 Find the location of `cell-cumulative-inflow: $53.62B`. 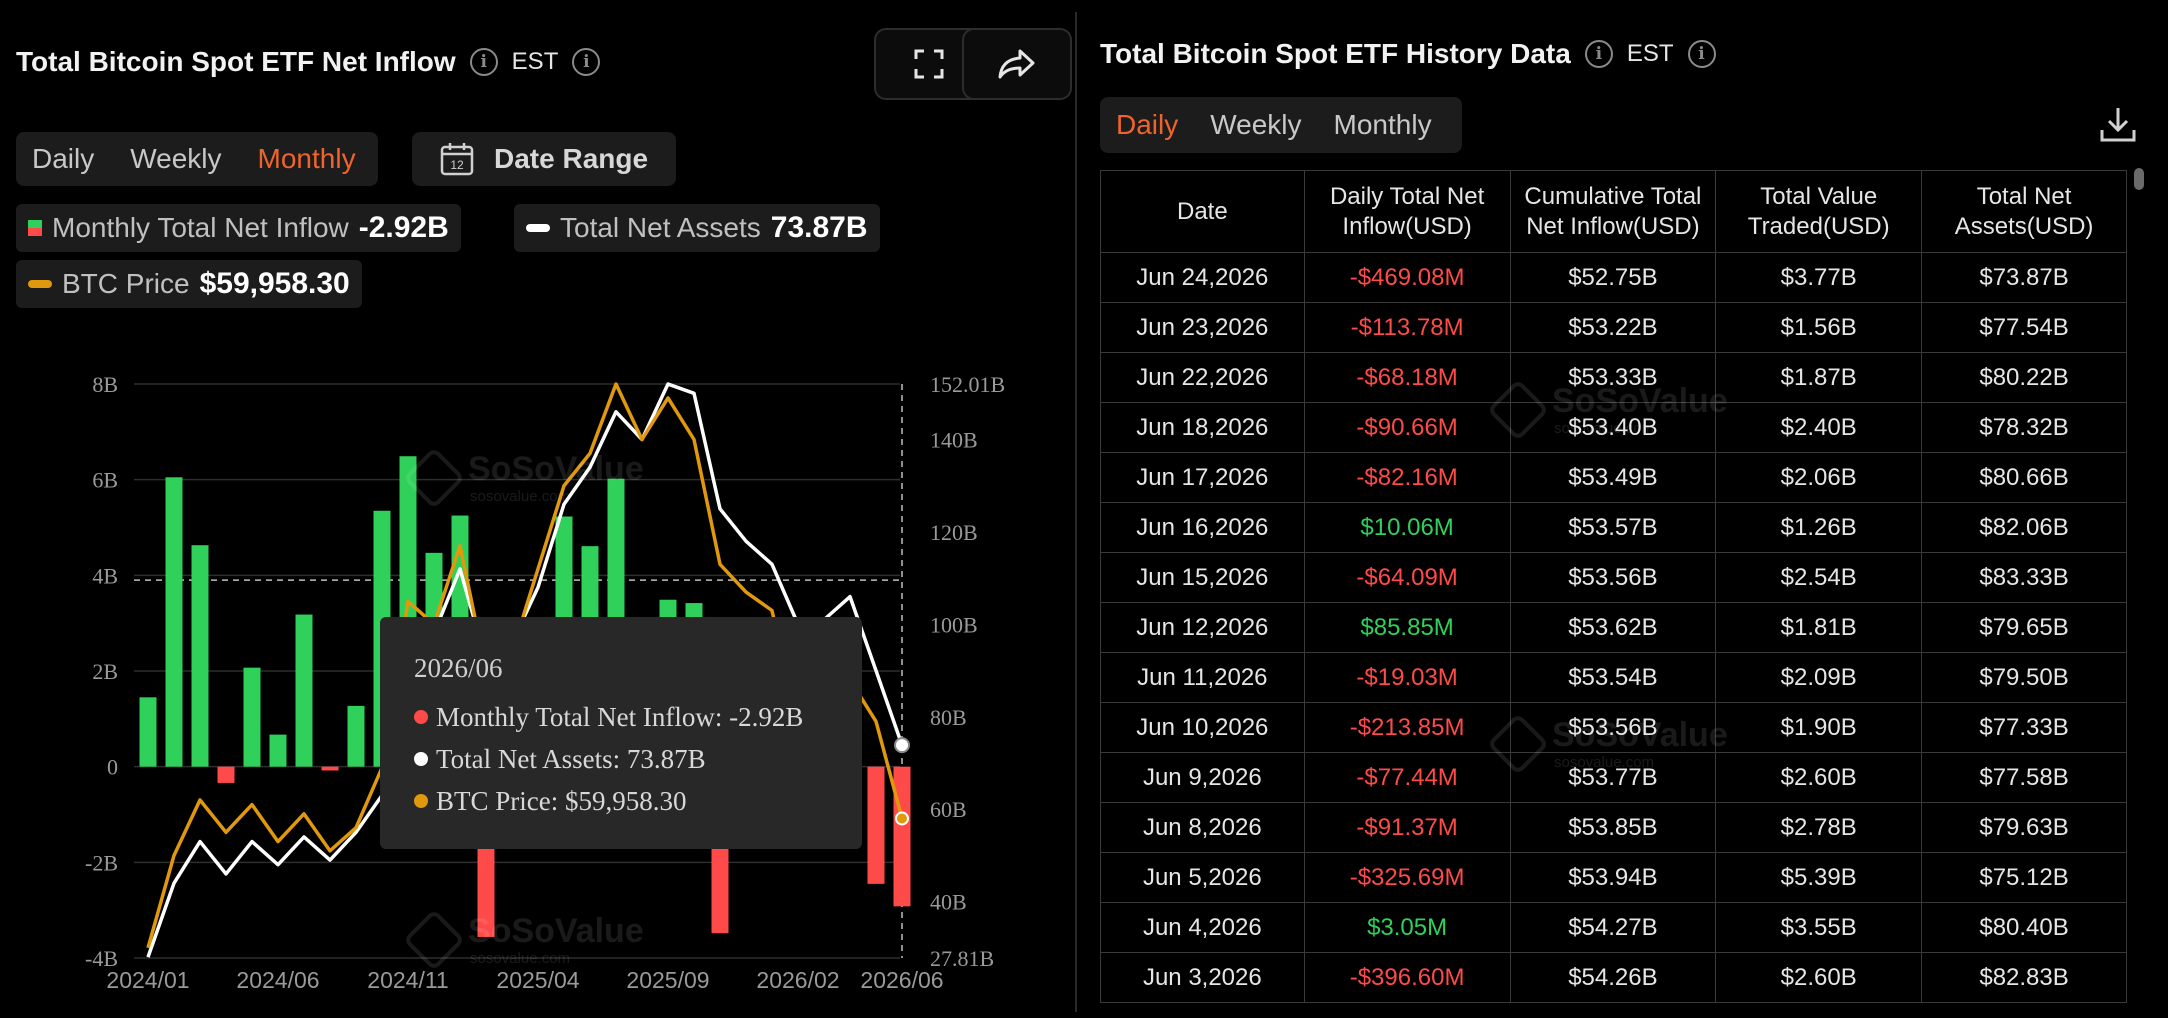

cell-cumulative-inflow: $53.62B is located at coordinates (1613, 627).